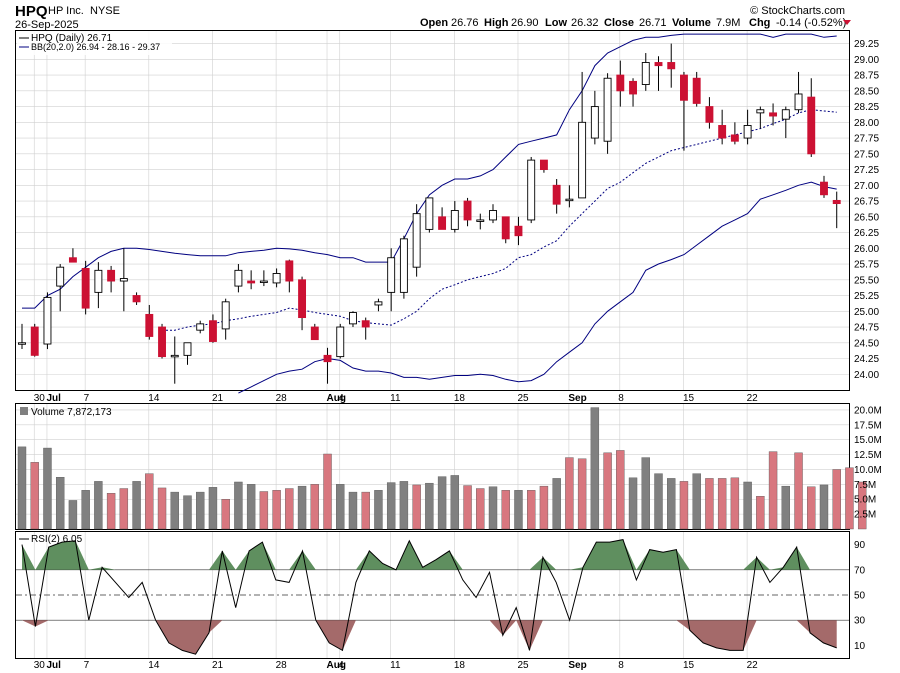 The width and height of the screenshot is (900, 673). I want to click on volume-axis-tick: 2.5M, so click(865, 515).